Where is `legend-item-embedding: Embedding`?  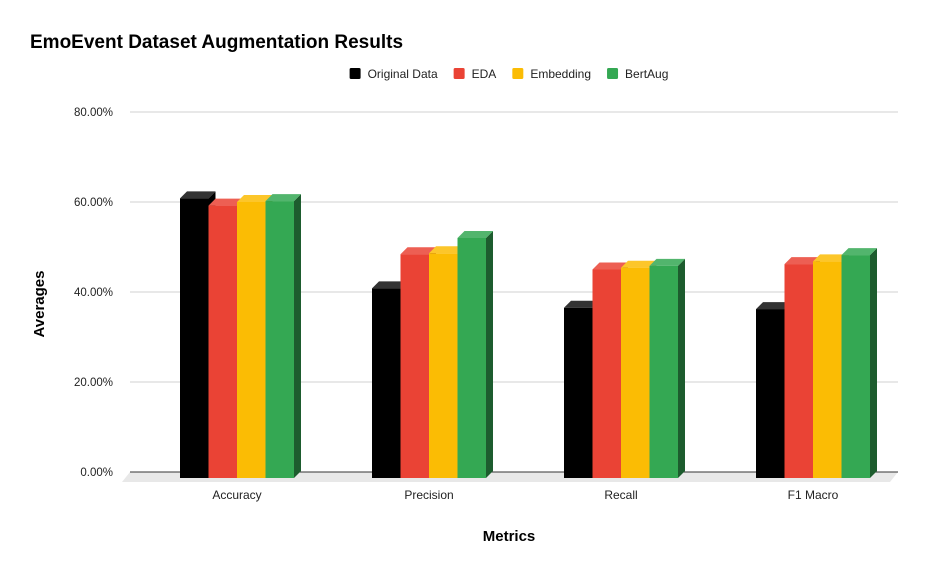 legend-item-embedding: Embedding is located at coordinates (551, 74).